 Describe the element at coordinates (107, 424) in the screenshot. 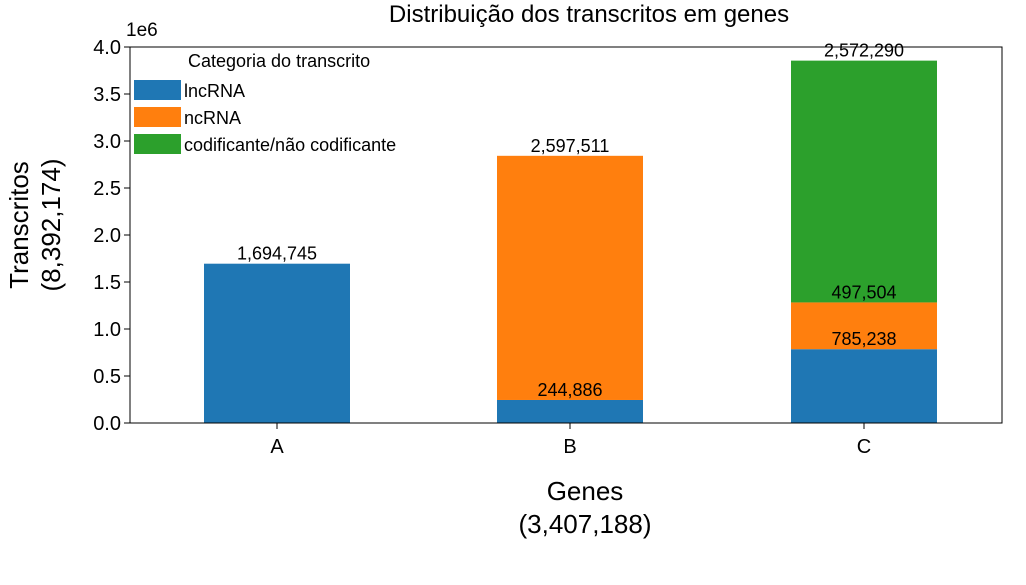

I see `y-tick-label: 0.0` at that location.